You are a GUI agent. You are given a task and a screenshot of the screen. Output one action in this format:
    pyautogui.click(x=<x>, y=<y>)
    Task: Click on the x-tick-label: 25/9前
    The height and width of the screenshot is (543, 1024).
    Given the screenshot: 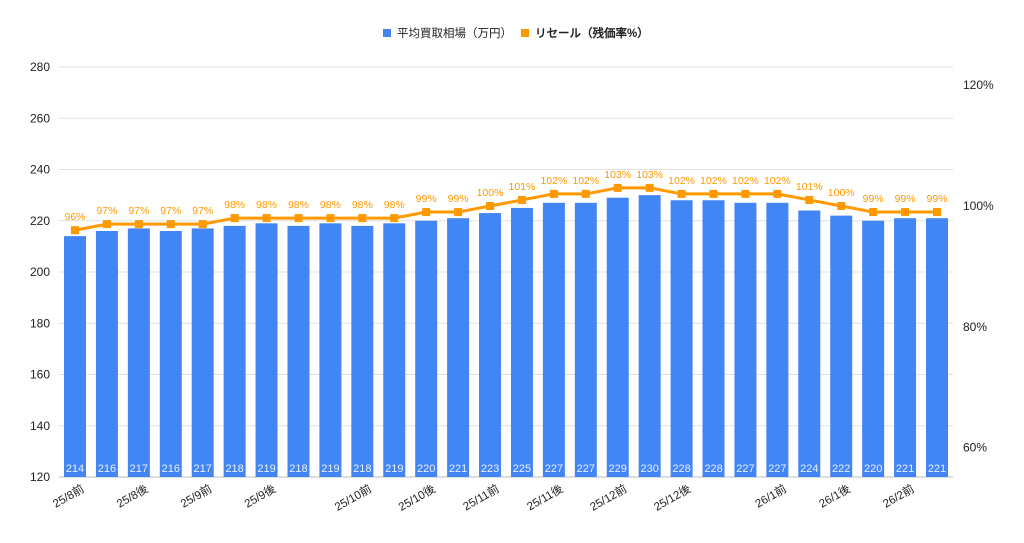 What is the action you would take?
    pyautogui.click(x=196, y=495)
    